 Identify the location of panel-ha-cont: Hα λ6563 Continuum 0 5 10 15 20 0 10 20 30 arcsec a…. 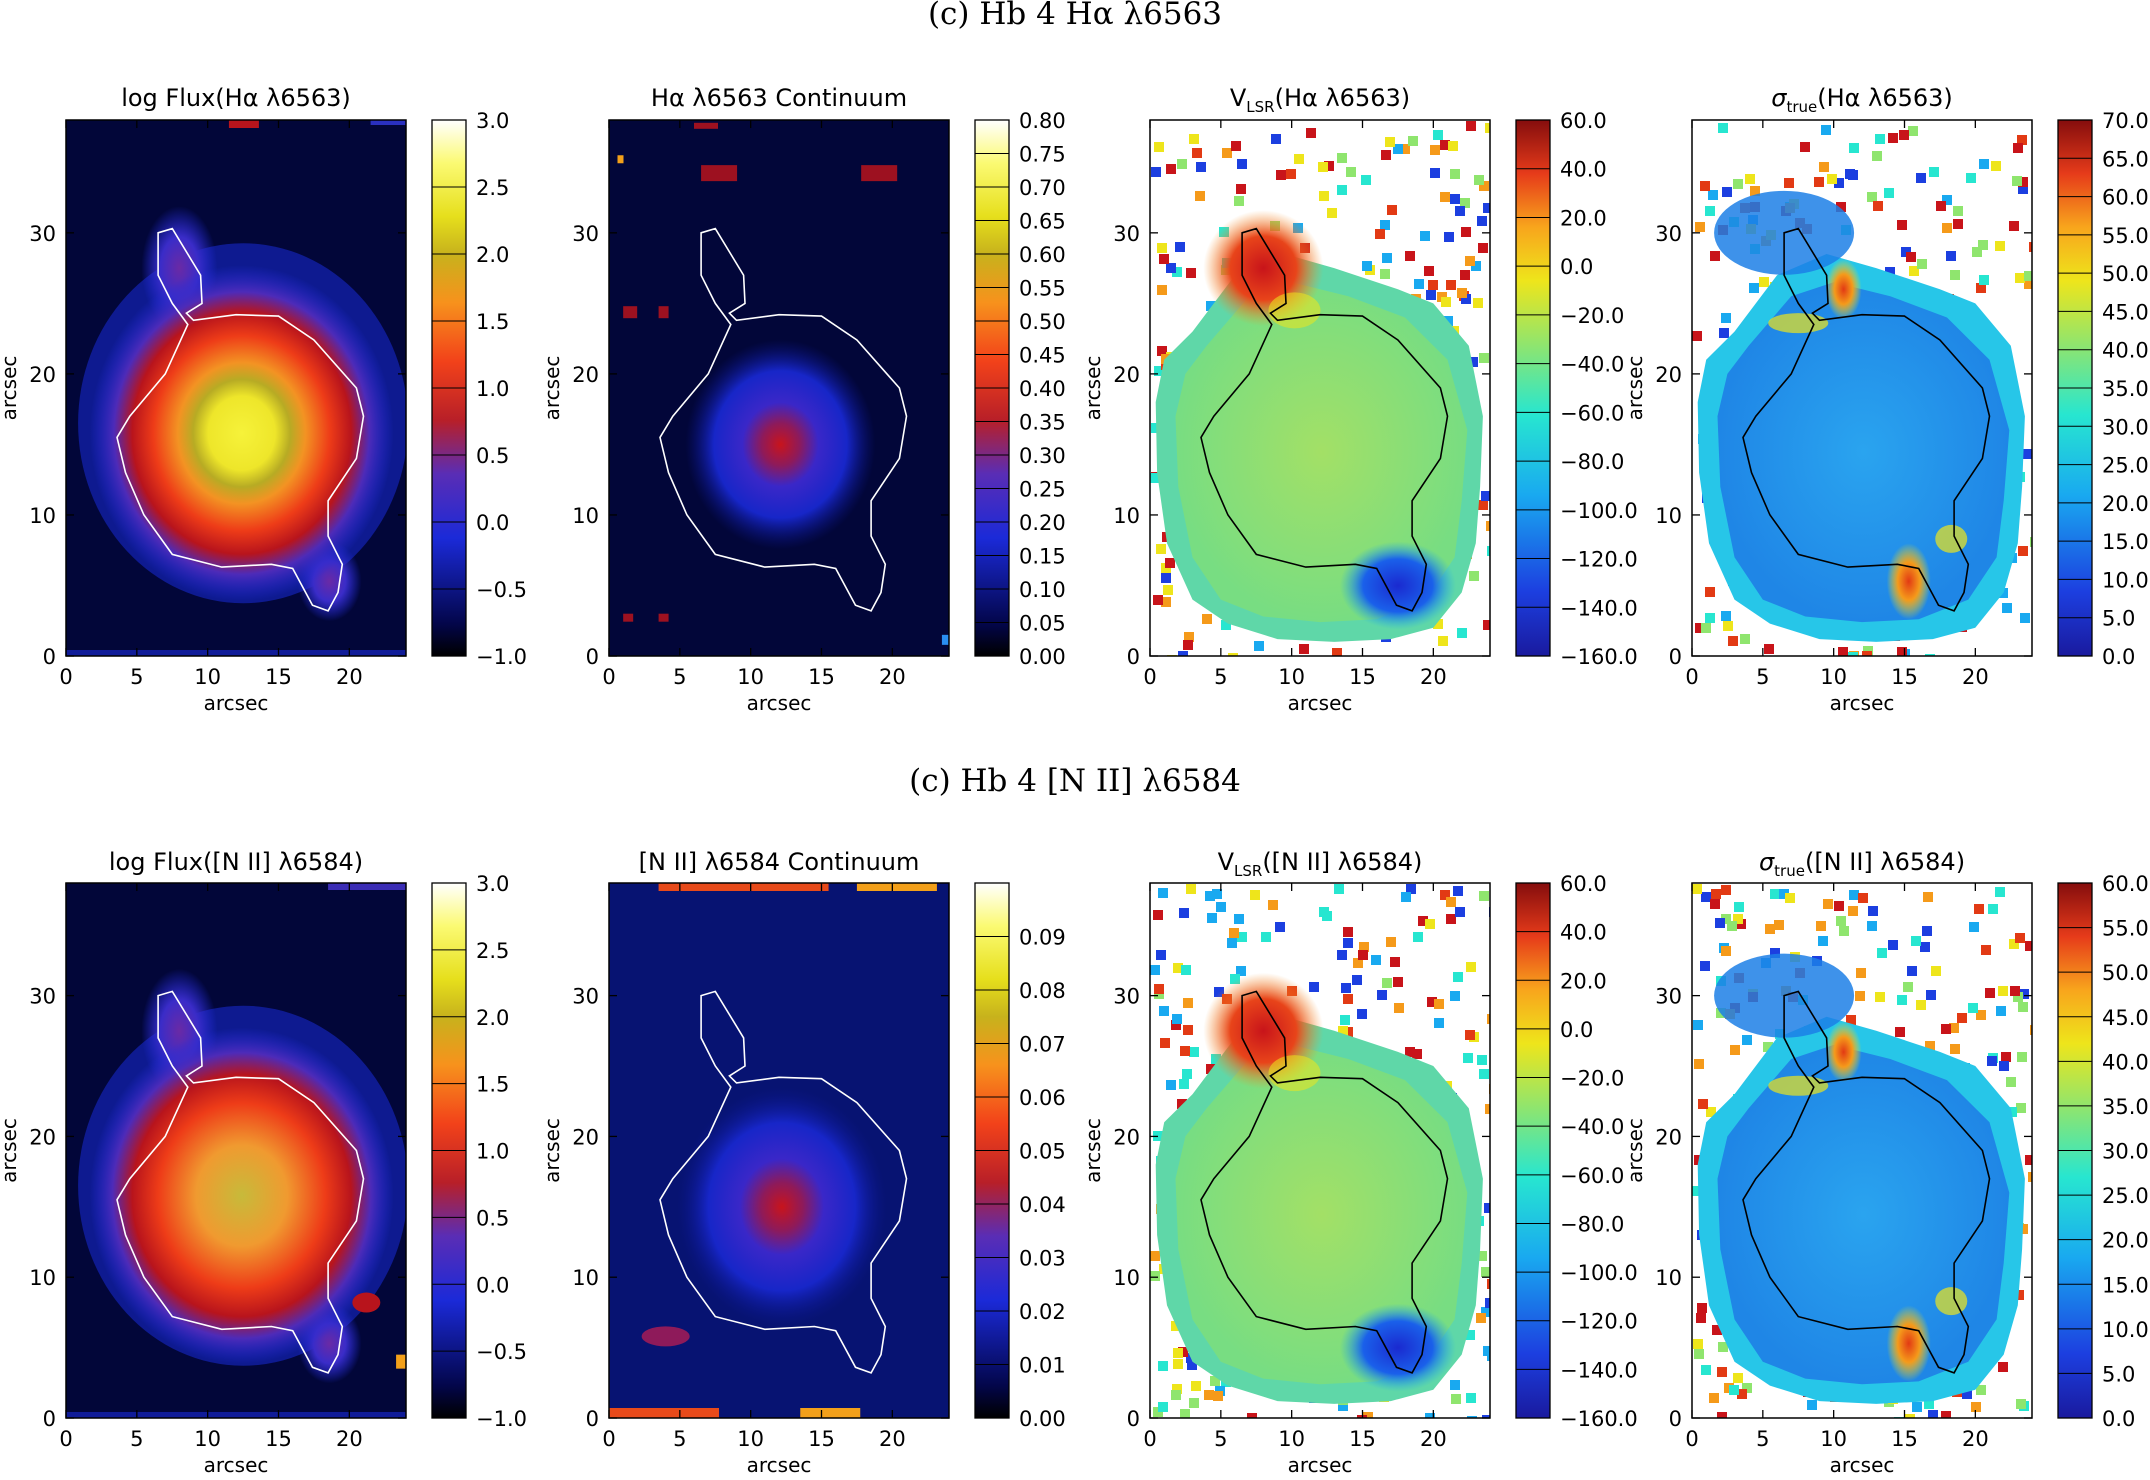
(803, 399).